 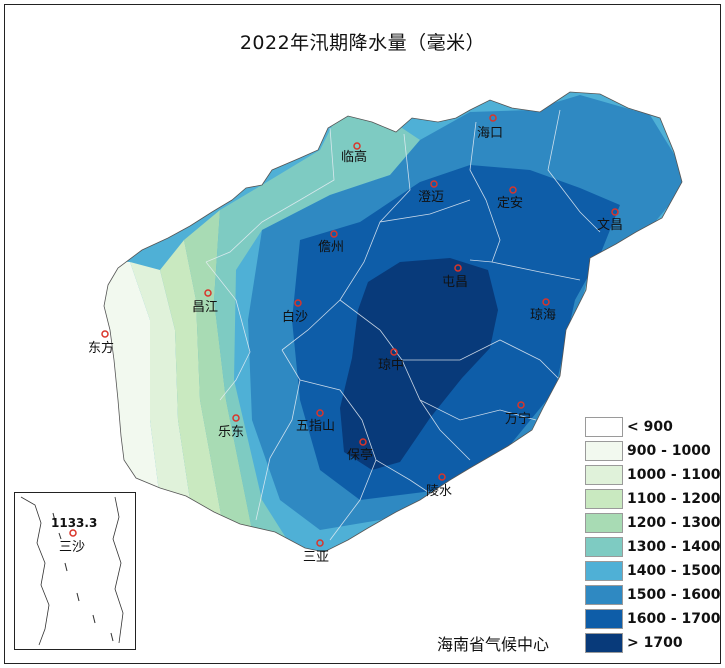 What do you see at coordinates (72, 547) in the screenshot?
I see `inset-city-label: 三沙` at bounding box center [72, 547].